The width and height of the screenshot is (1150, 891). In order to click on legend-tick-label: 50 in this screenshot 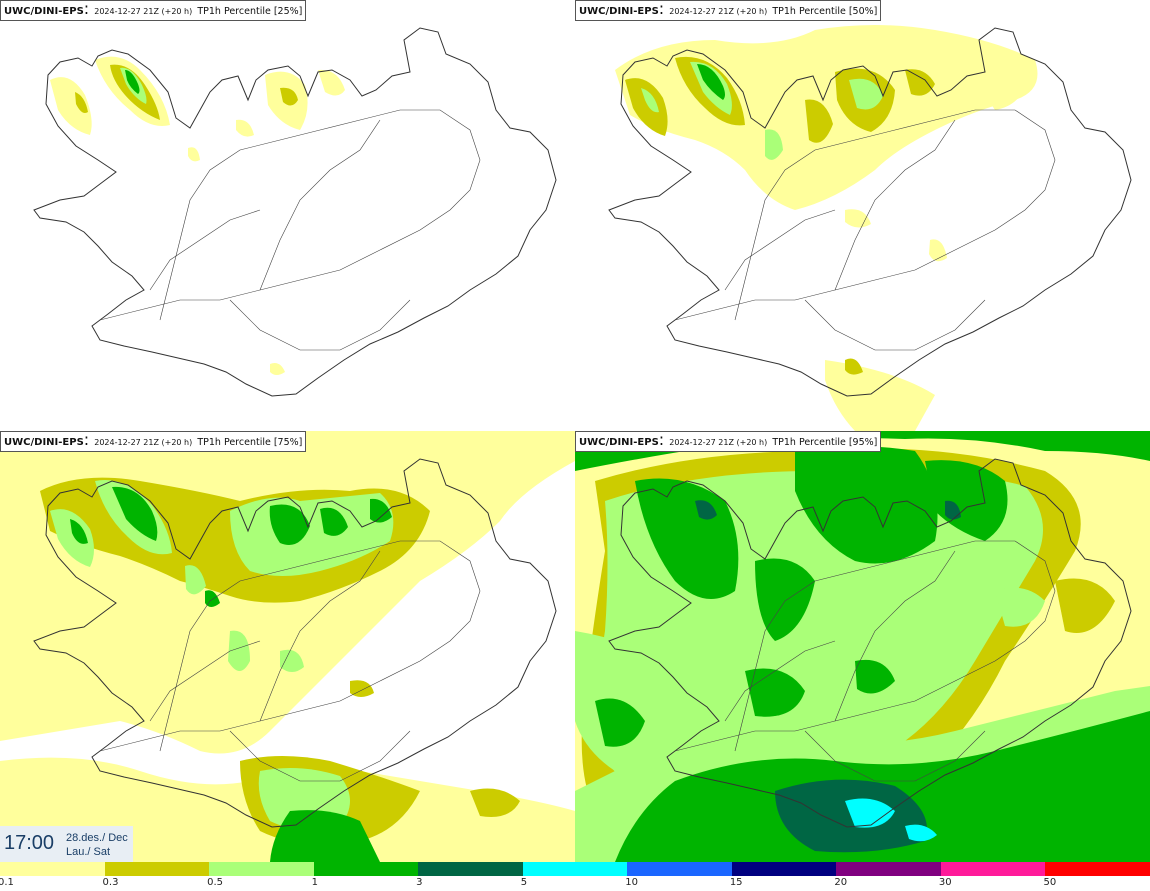, I will do `click(1050, 882)`.